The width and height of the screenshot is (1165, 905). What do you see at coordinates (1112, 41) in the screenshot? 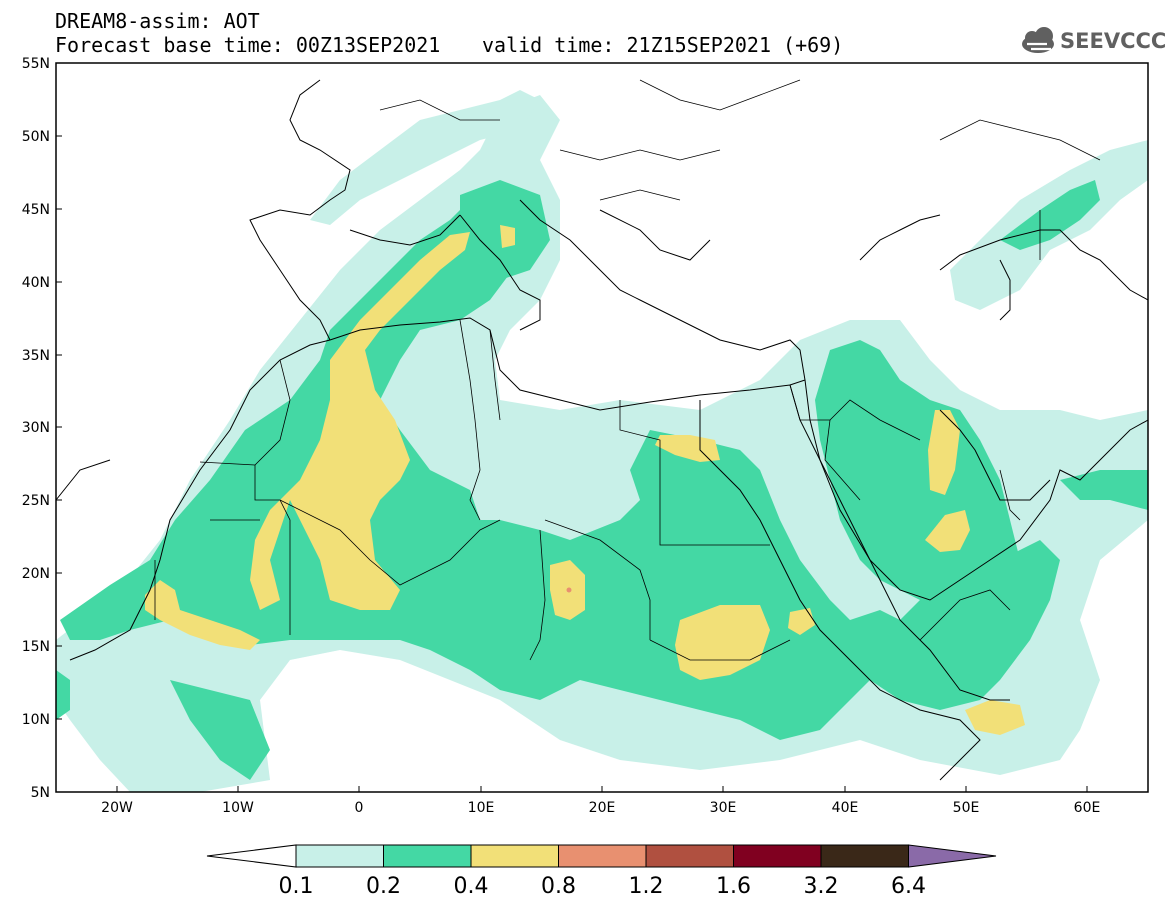
I see `seevccc-logo-text: SEEVCCC` at bounding box center [1112, 41].